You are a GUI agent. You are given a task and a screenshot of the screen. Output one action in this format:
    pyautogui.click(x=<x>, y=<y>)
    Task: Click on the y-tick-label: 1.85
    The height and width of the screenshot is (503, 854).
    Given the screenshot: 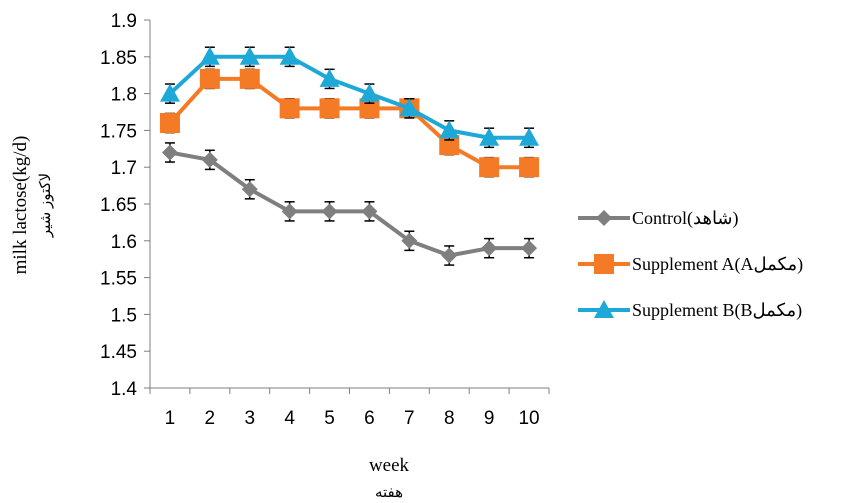 What is the action you would take?
    pyautogui.click(x=118, y=58)
    